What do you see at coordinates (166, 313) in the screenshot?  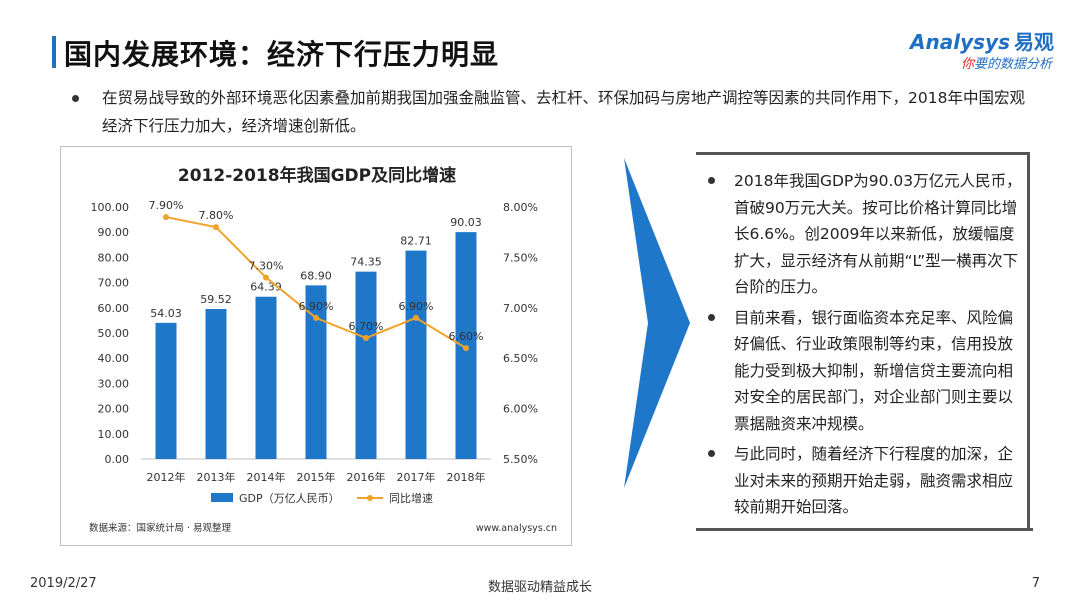 I see `gdp-bar-label: 54.03` at bounding box center [166, 313].